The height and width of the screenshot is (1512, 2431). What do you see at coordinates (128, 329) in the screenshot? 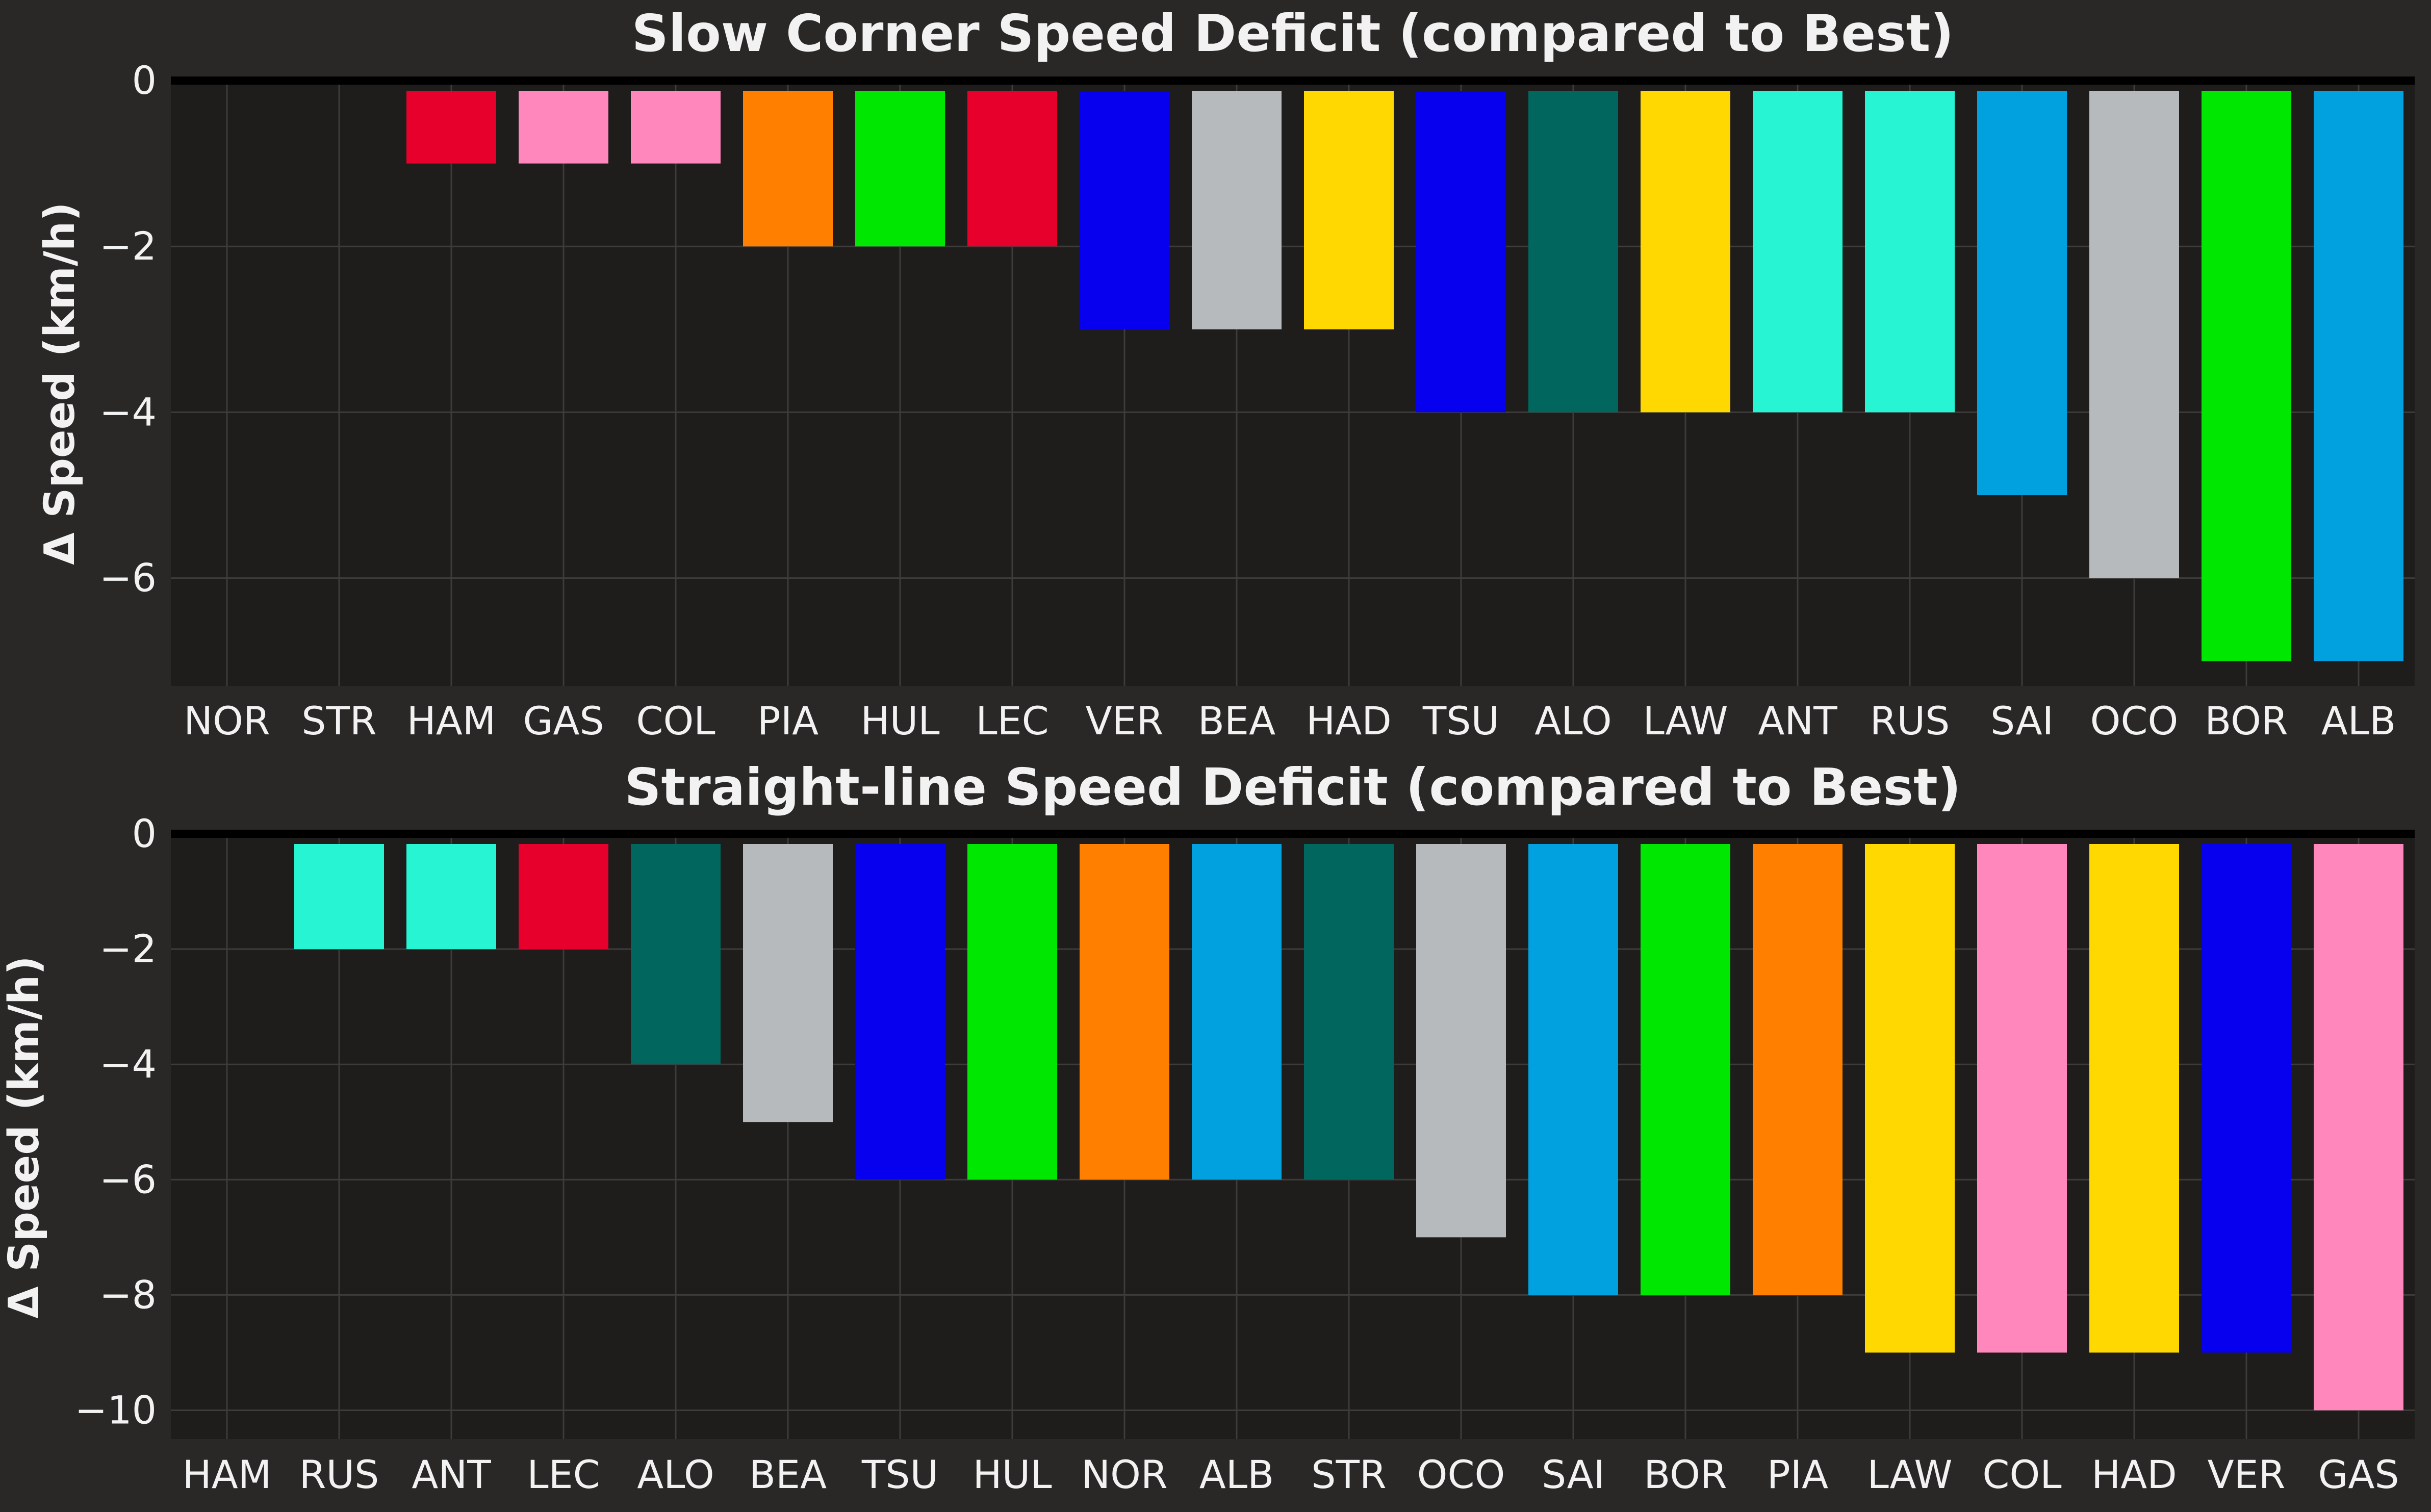
I see `y-tick-labels: 0 −2 −4 −6` at bounding box center [128, 329].